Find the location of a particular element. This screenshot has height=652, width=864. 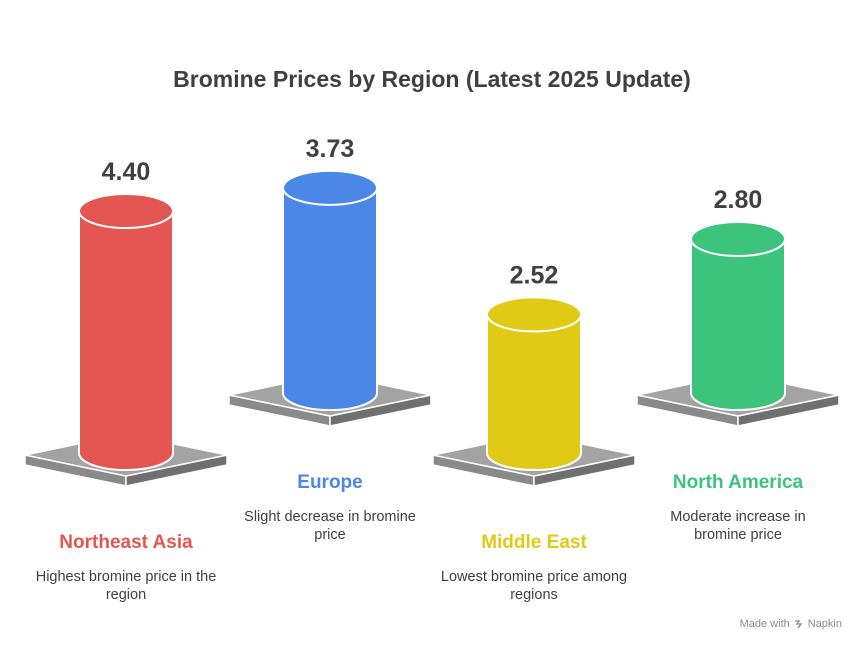

bar-europe is located at coordinates (330, 298).